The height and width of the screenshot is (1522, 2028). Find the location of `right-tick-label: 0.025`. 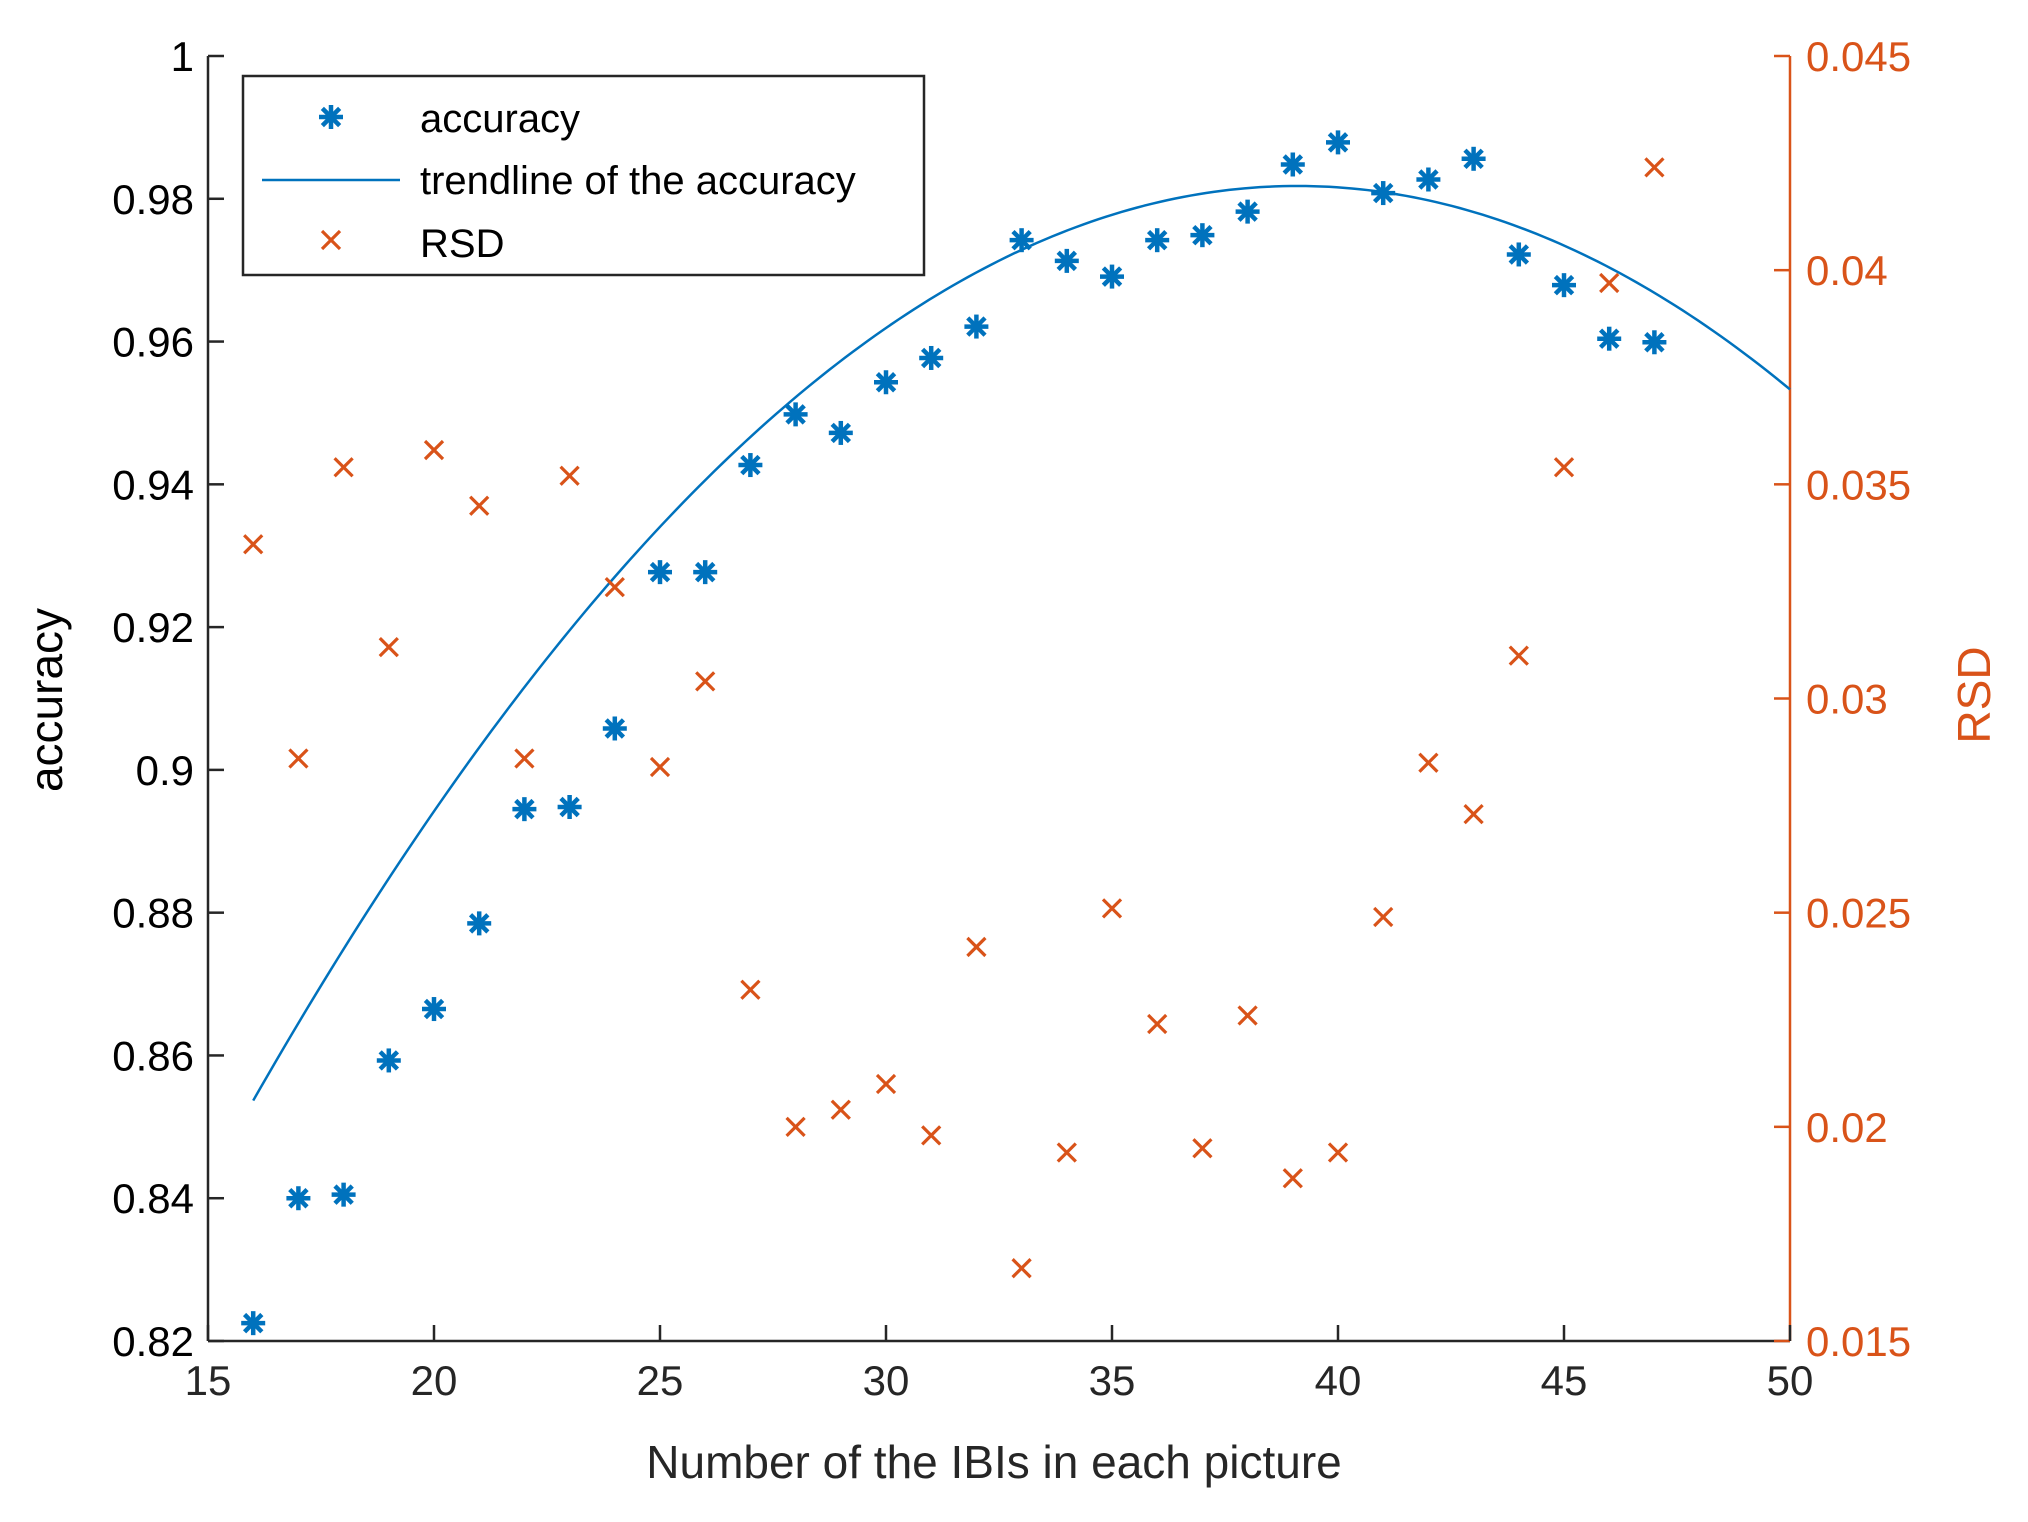

right-tick-label: 0.025 is located at coordinates (1858, 913).